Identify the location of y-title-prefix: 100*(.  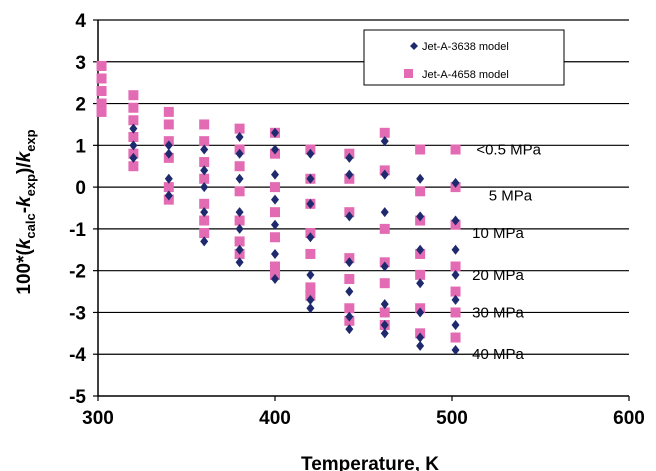
(24, 272).